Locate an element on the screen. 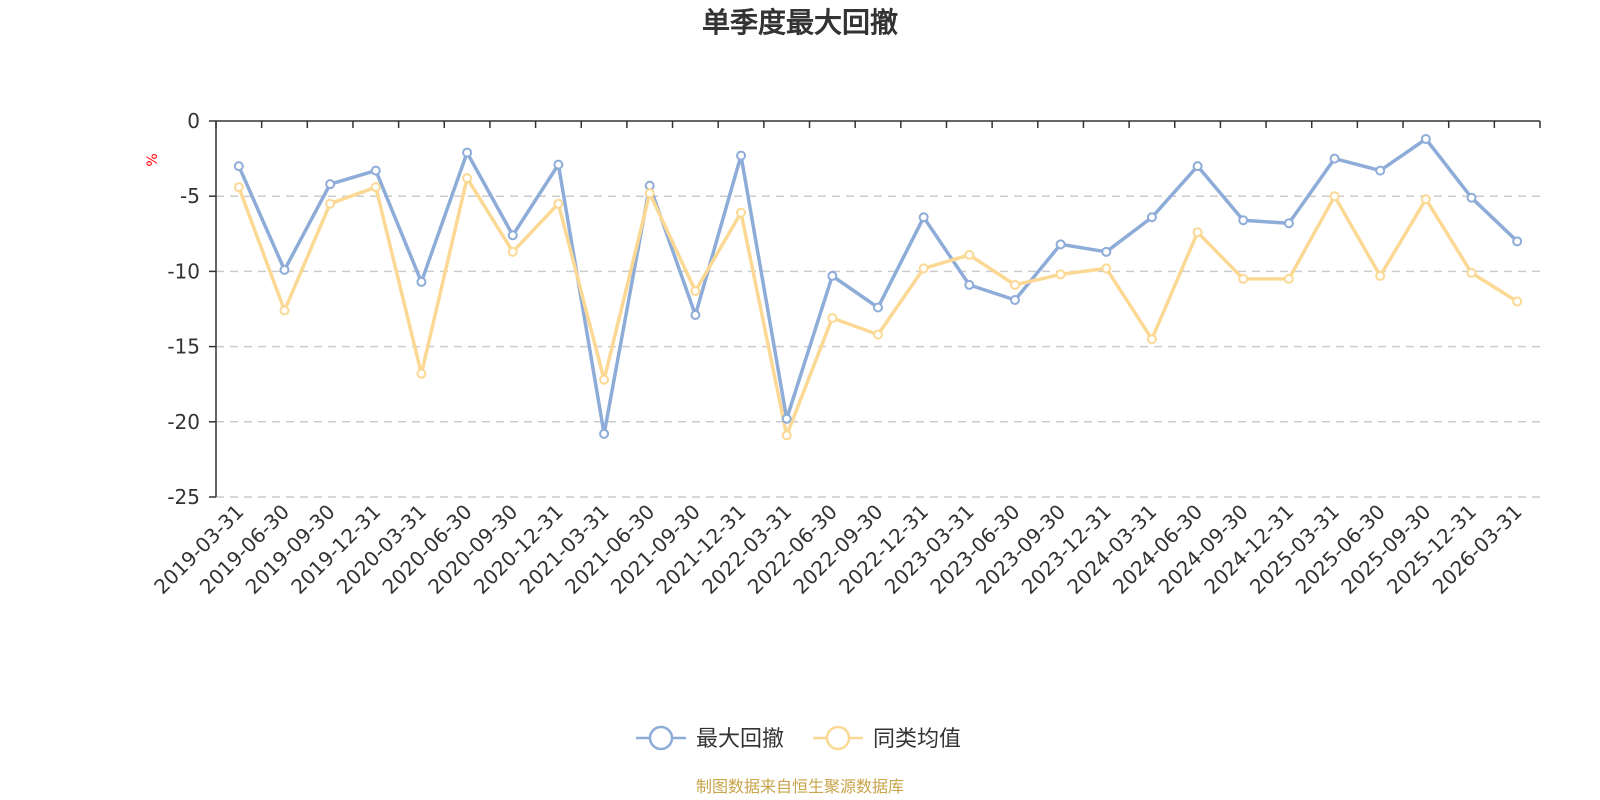  y-tick-label: -15 is located at coordinates (183, 347).